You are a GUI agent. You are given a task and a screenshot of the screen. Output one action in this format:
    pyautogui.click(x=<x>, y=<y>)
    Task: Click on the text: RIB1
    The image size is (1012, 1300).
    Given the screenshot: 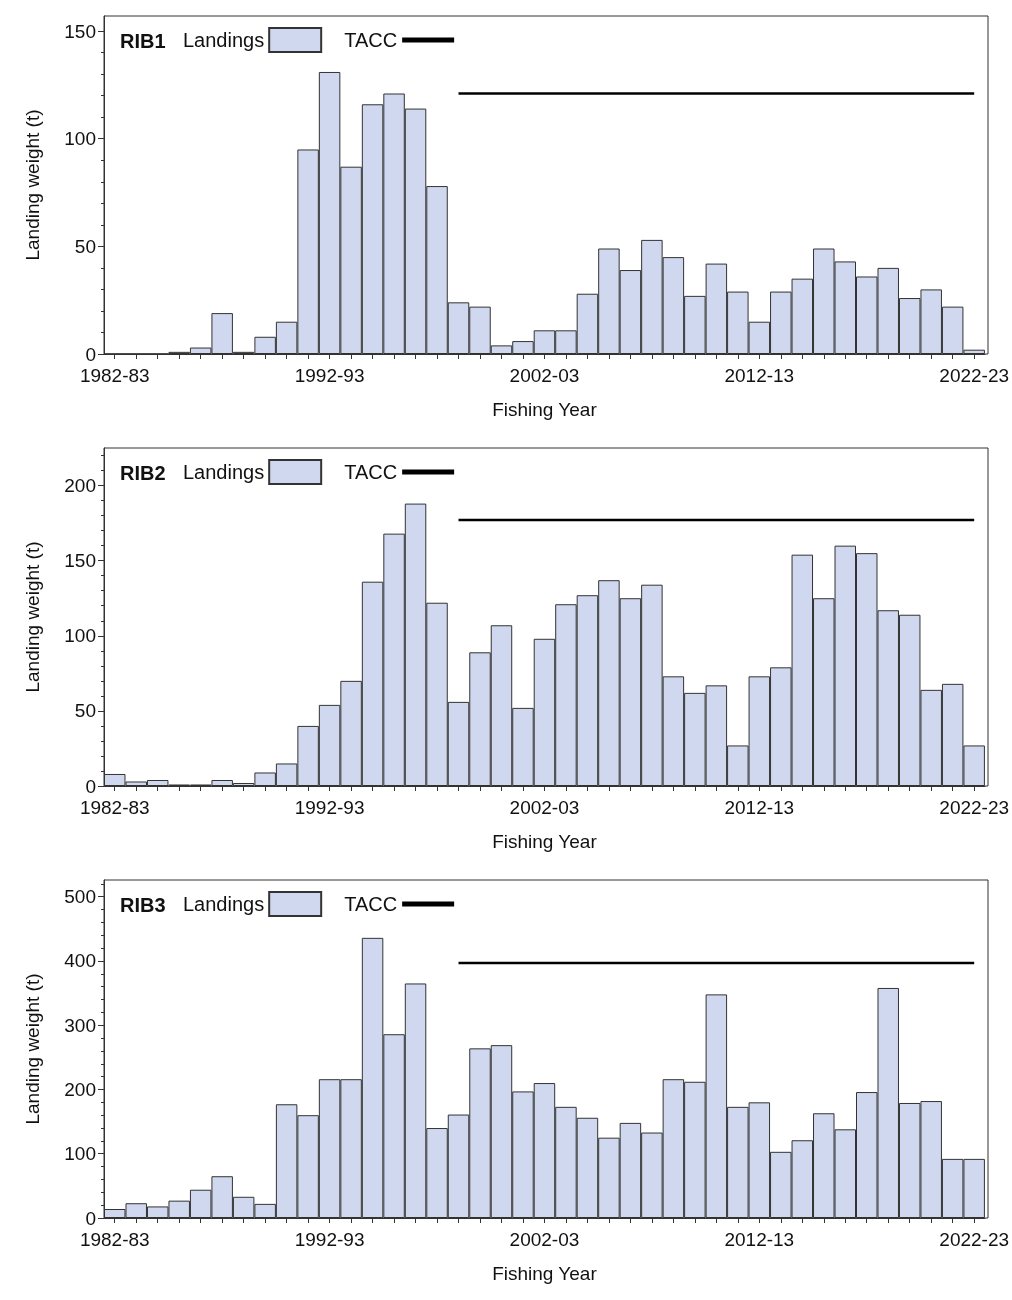 What is the action you would take?
    pyautogui.click(x=143, y=41)
    